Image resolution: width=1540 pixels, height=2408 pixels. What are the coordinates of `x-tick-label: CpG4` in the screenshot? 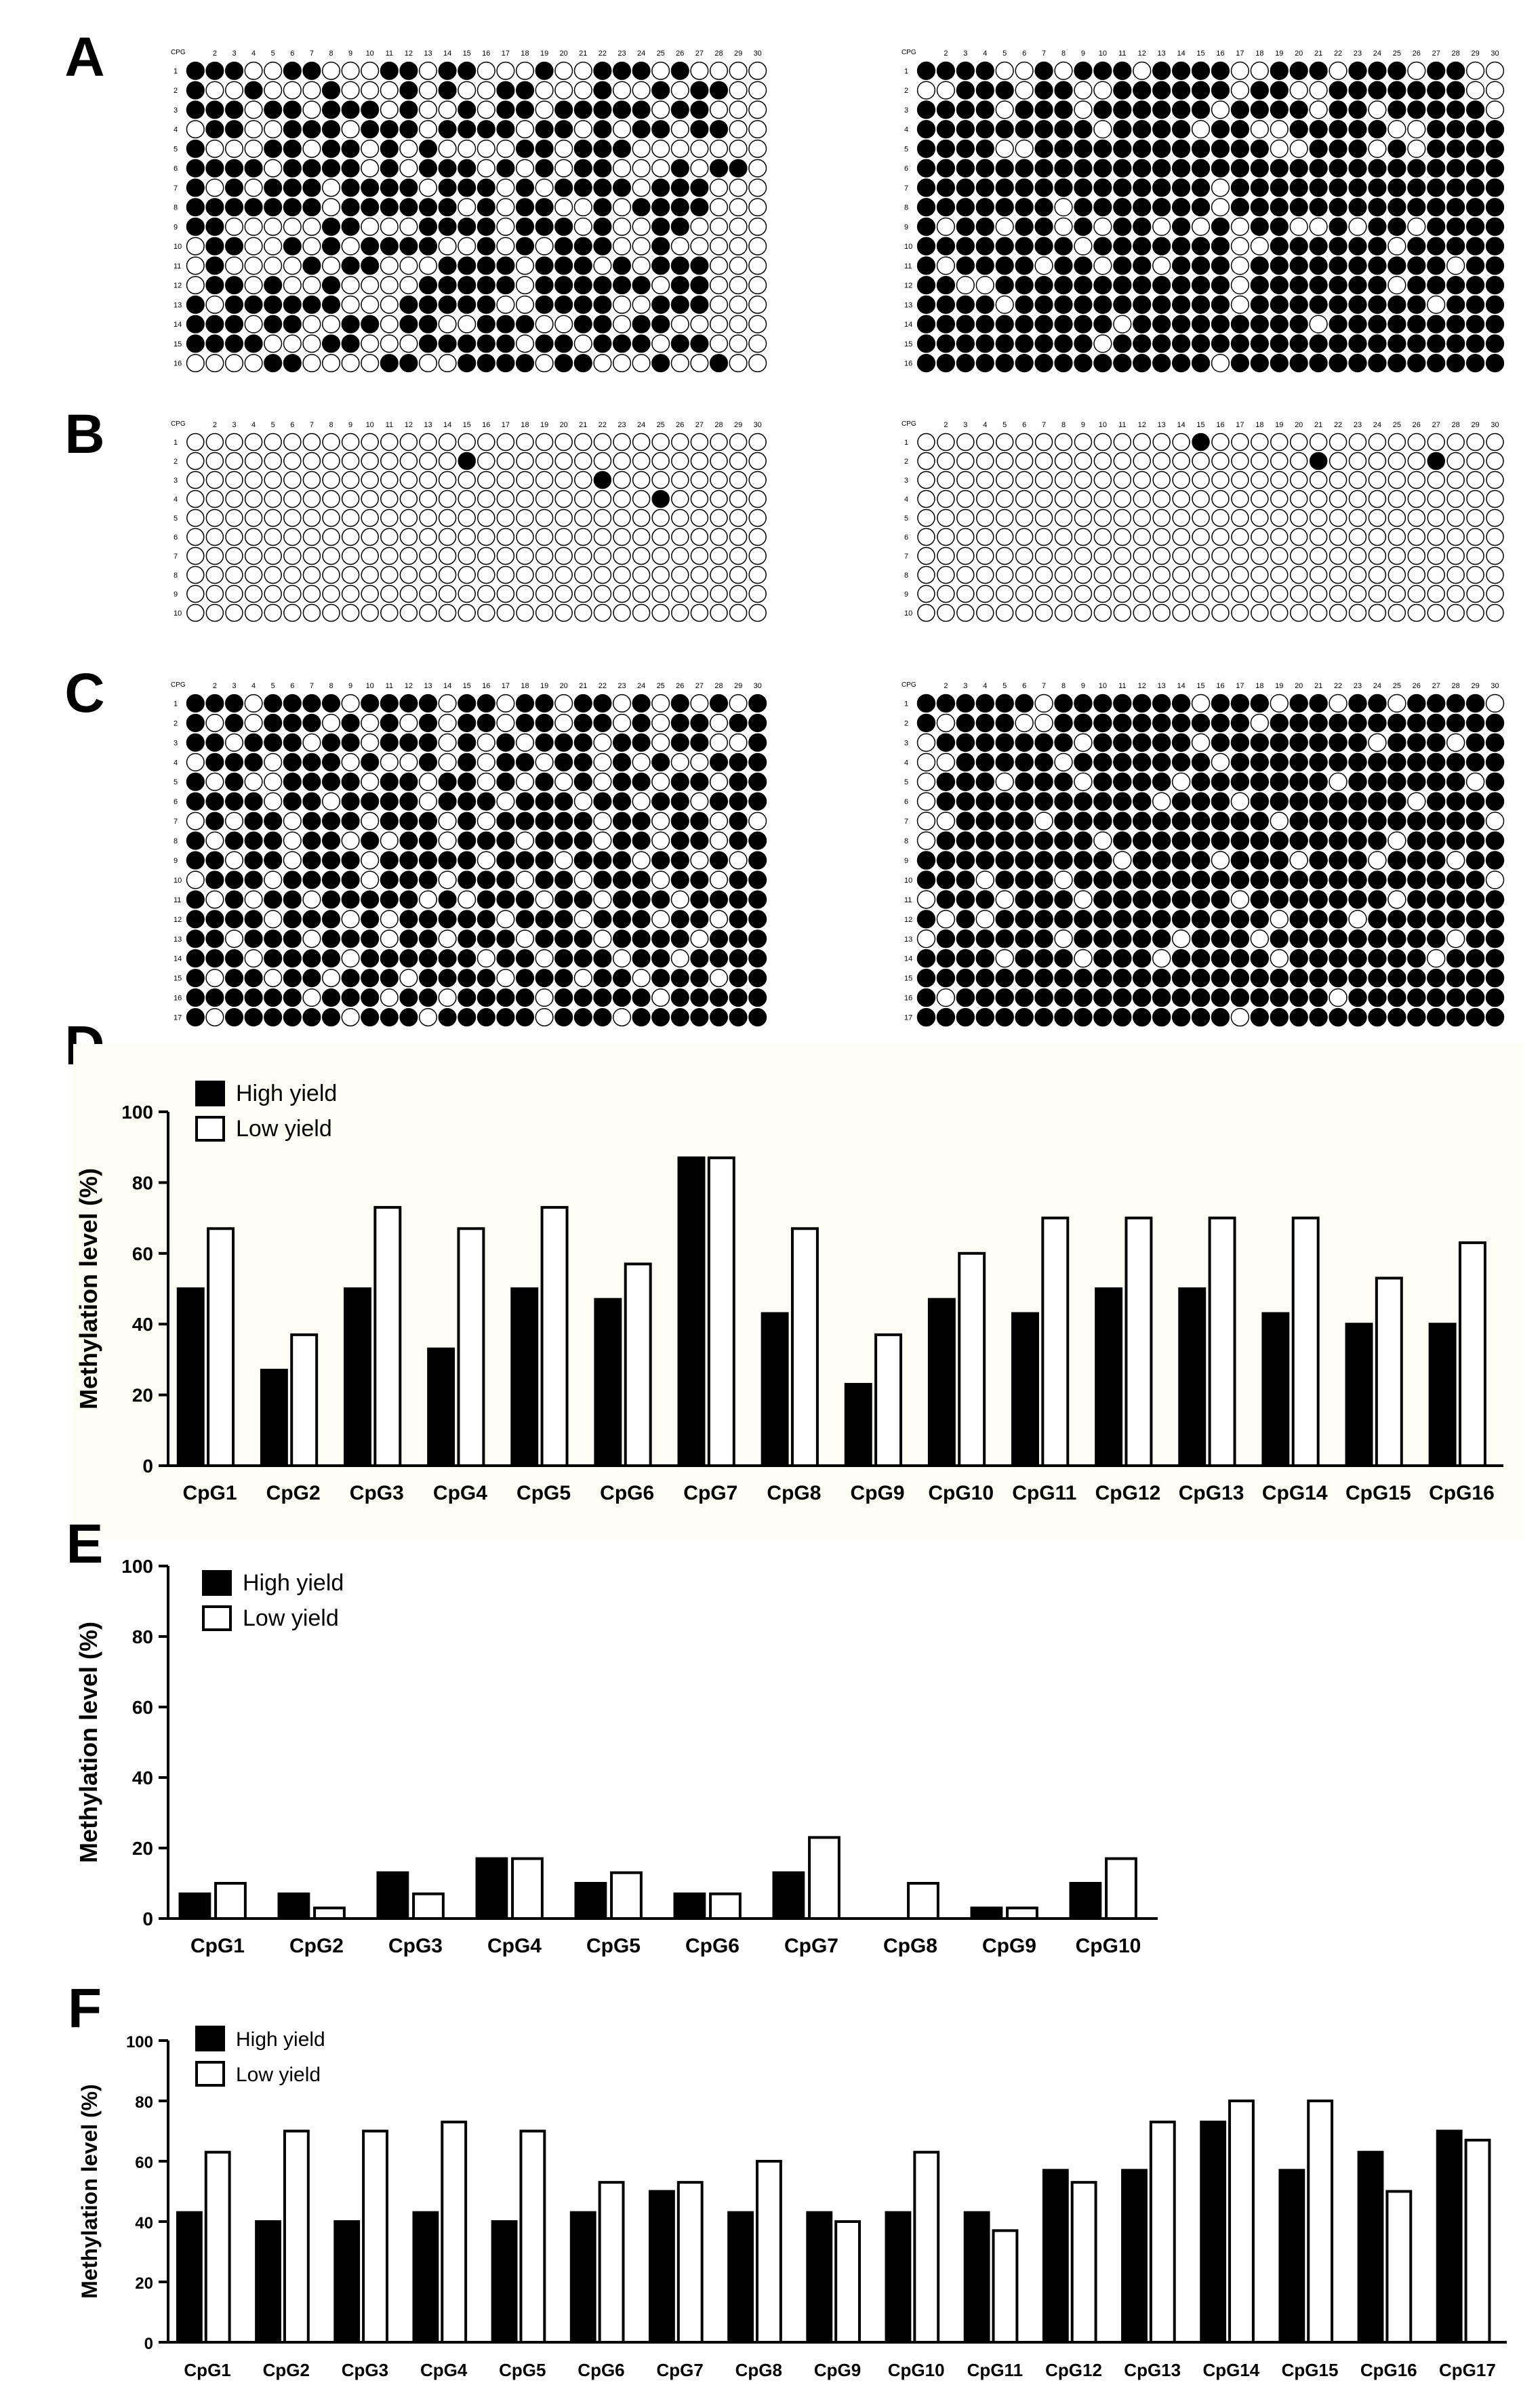 It's located at (444, 2370).